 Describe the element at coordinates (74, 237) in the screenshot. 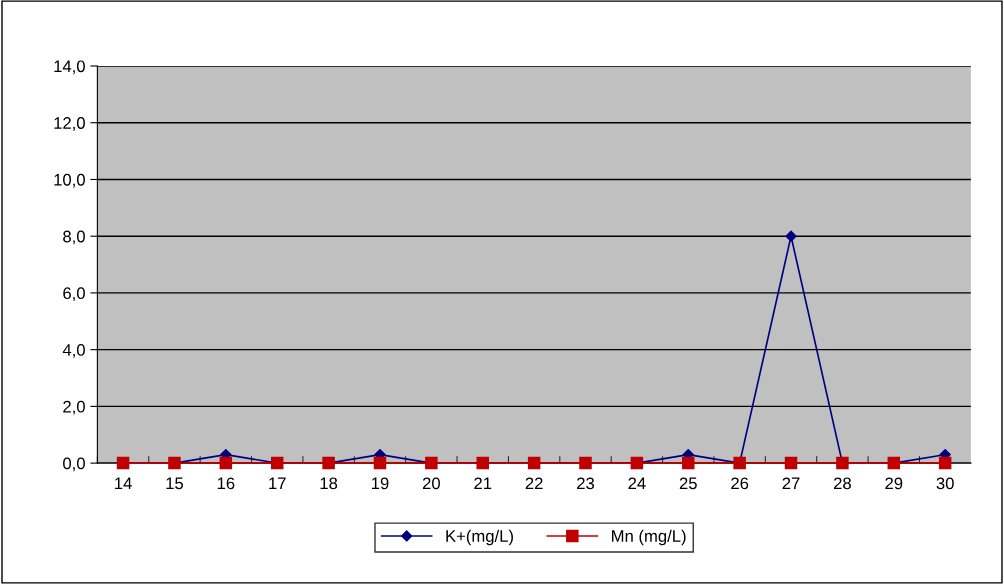

I see `y-tick-label: 8,0` at that location.